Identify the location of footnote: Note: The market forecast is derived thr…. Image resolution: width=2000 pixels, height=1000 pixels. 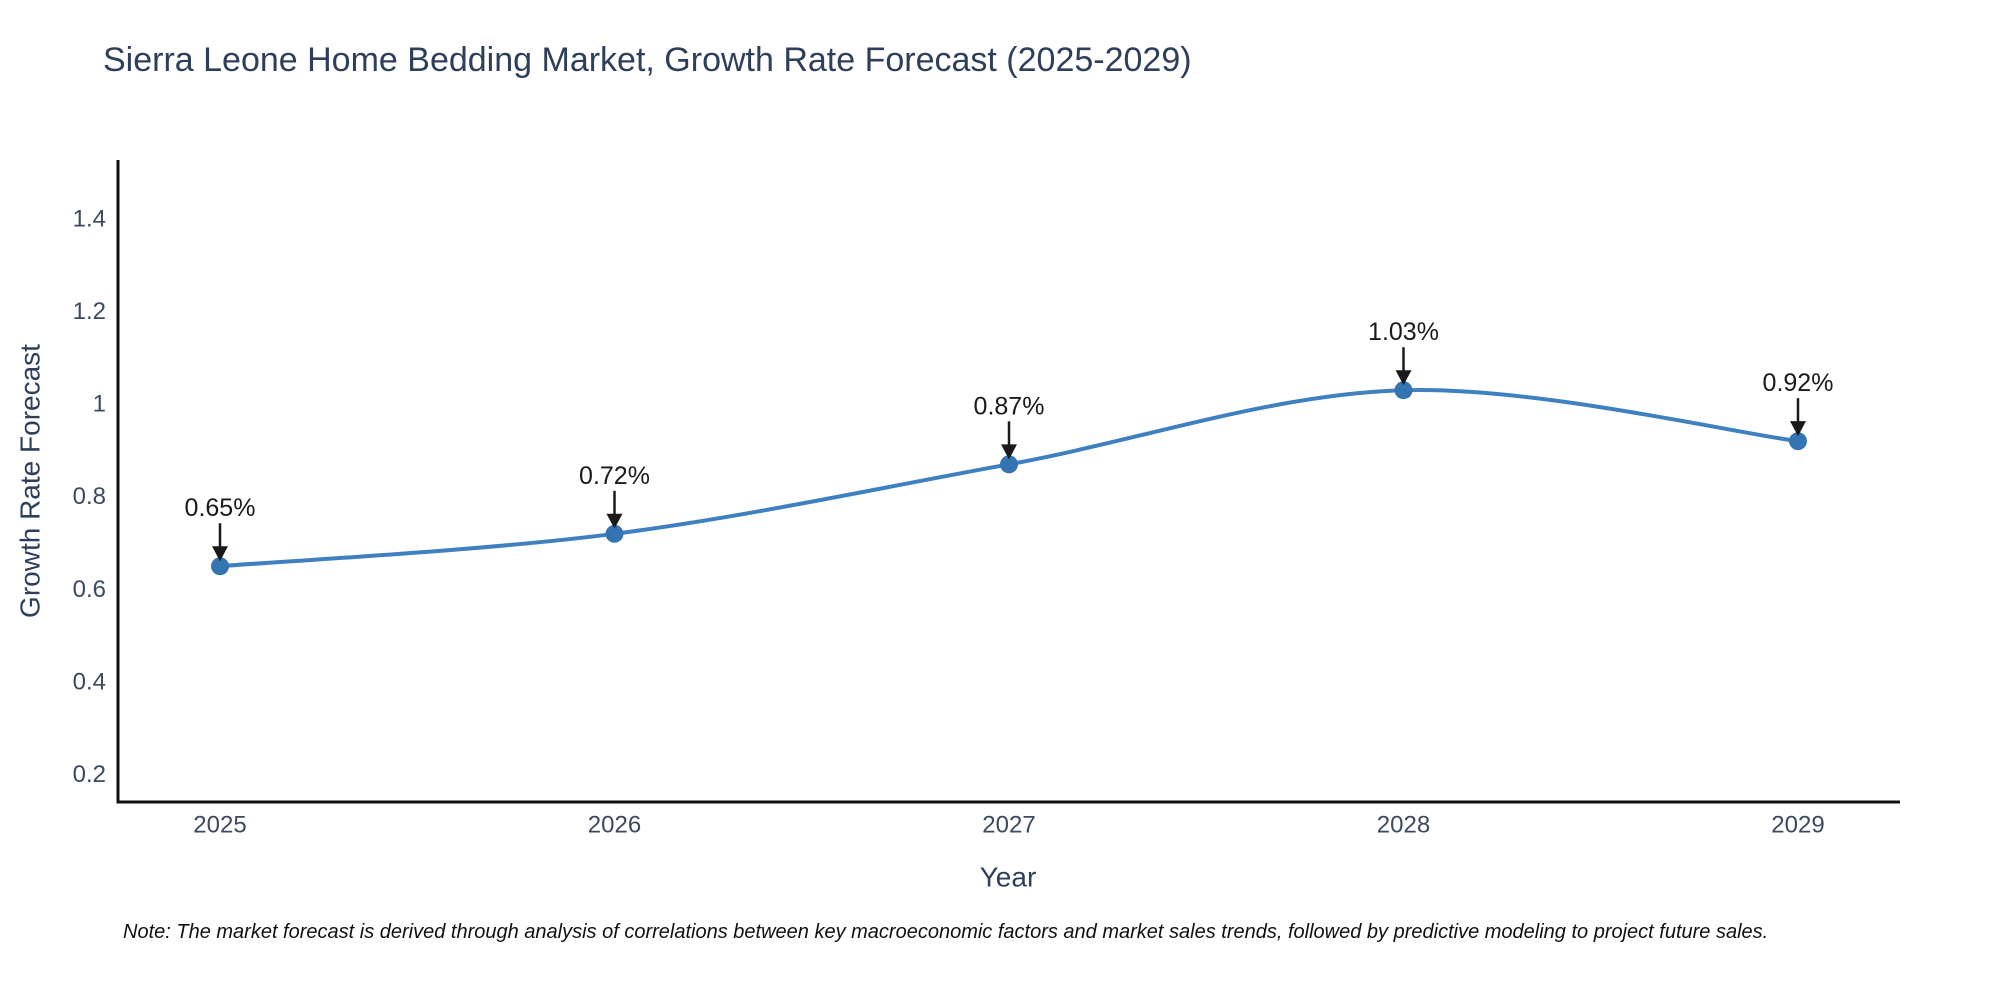
(945, 932).